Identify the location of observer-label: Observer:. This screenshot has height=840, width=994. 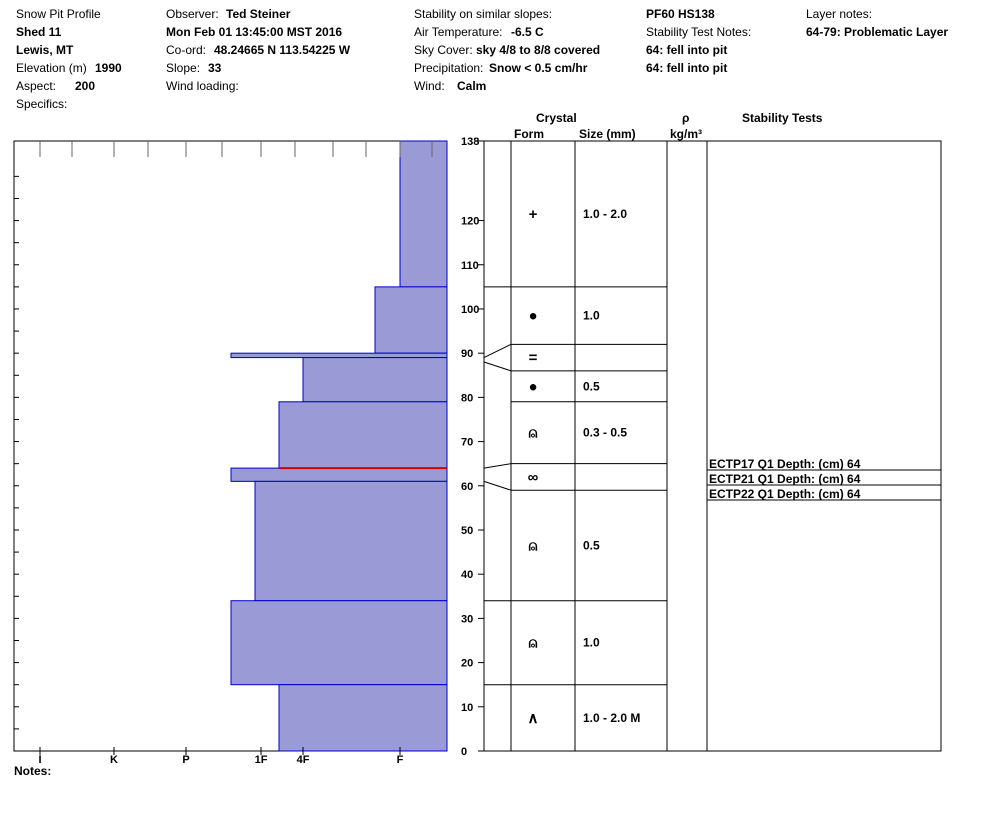
(192, 14).